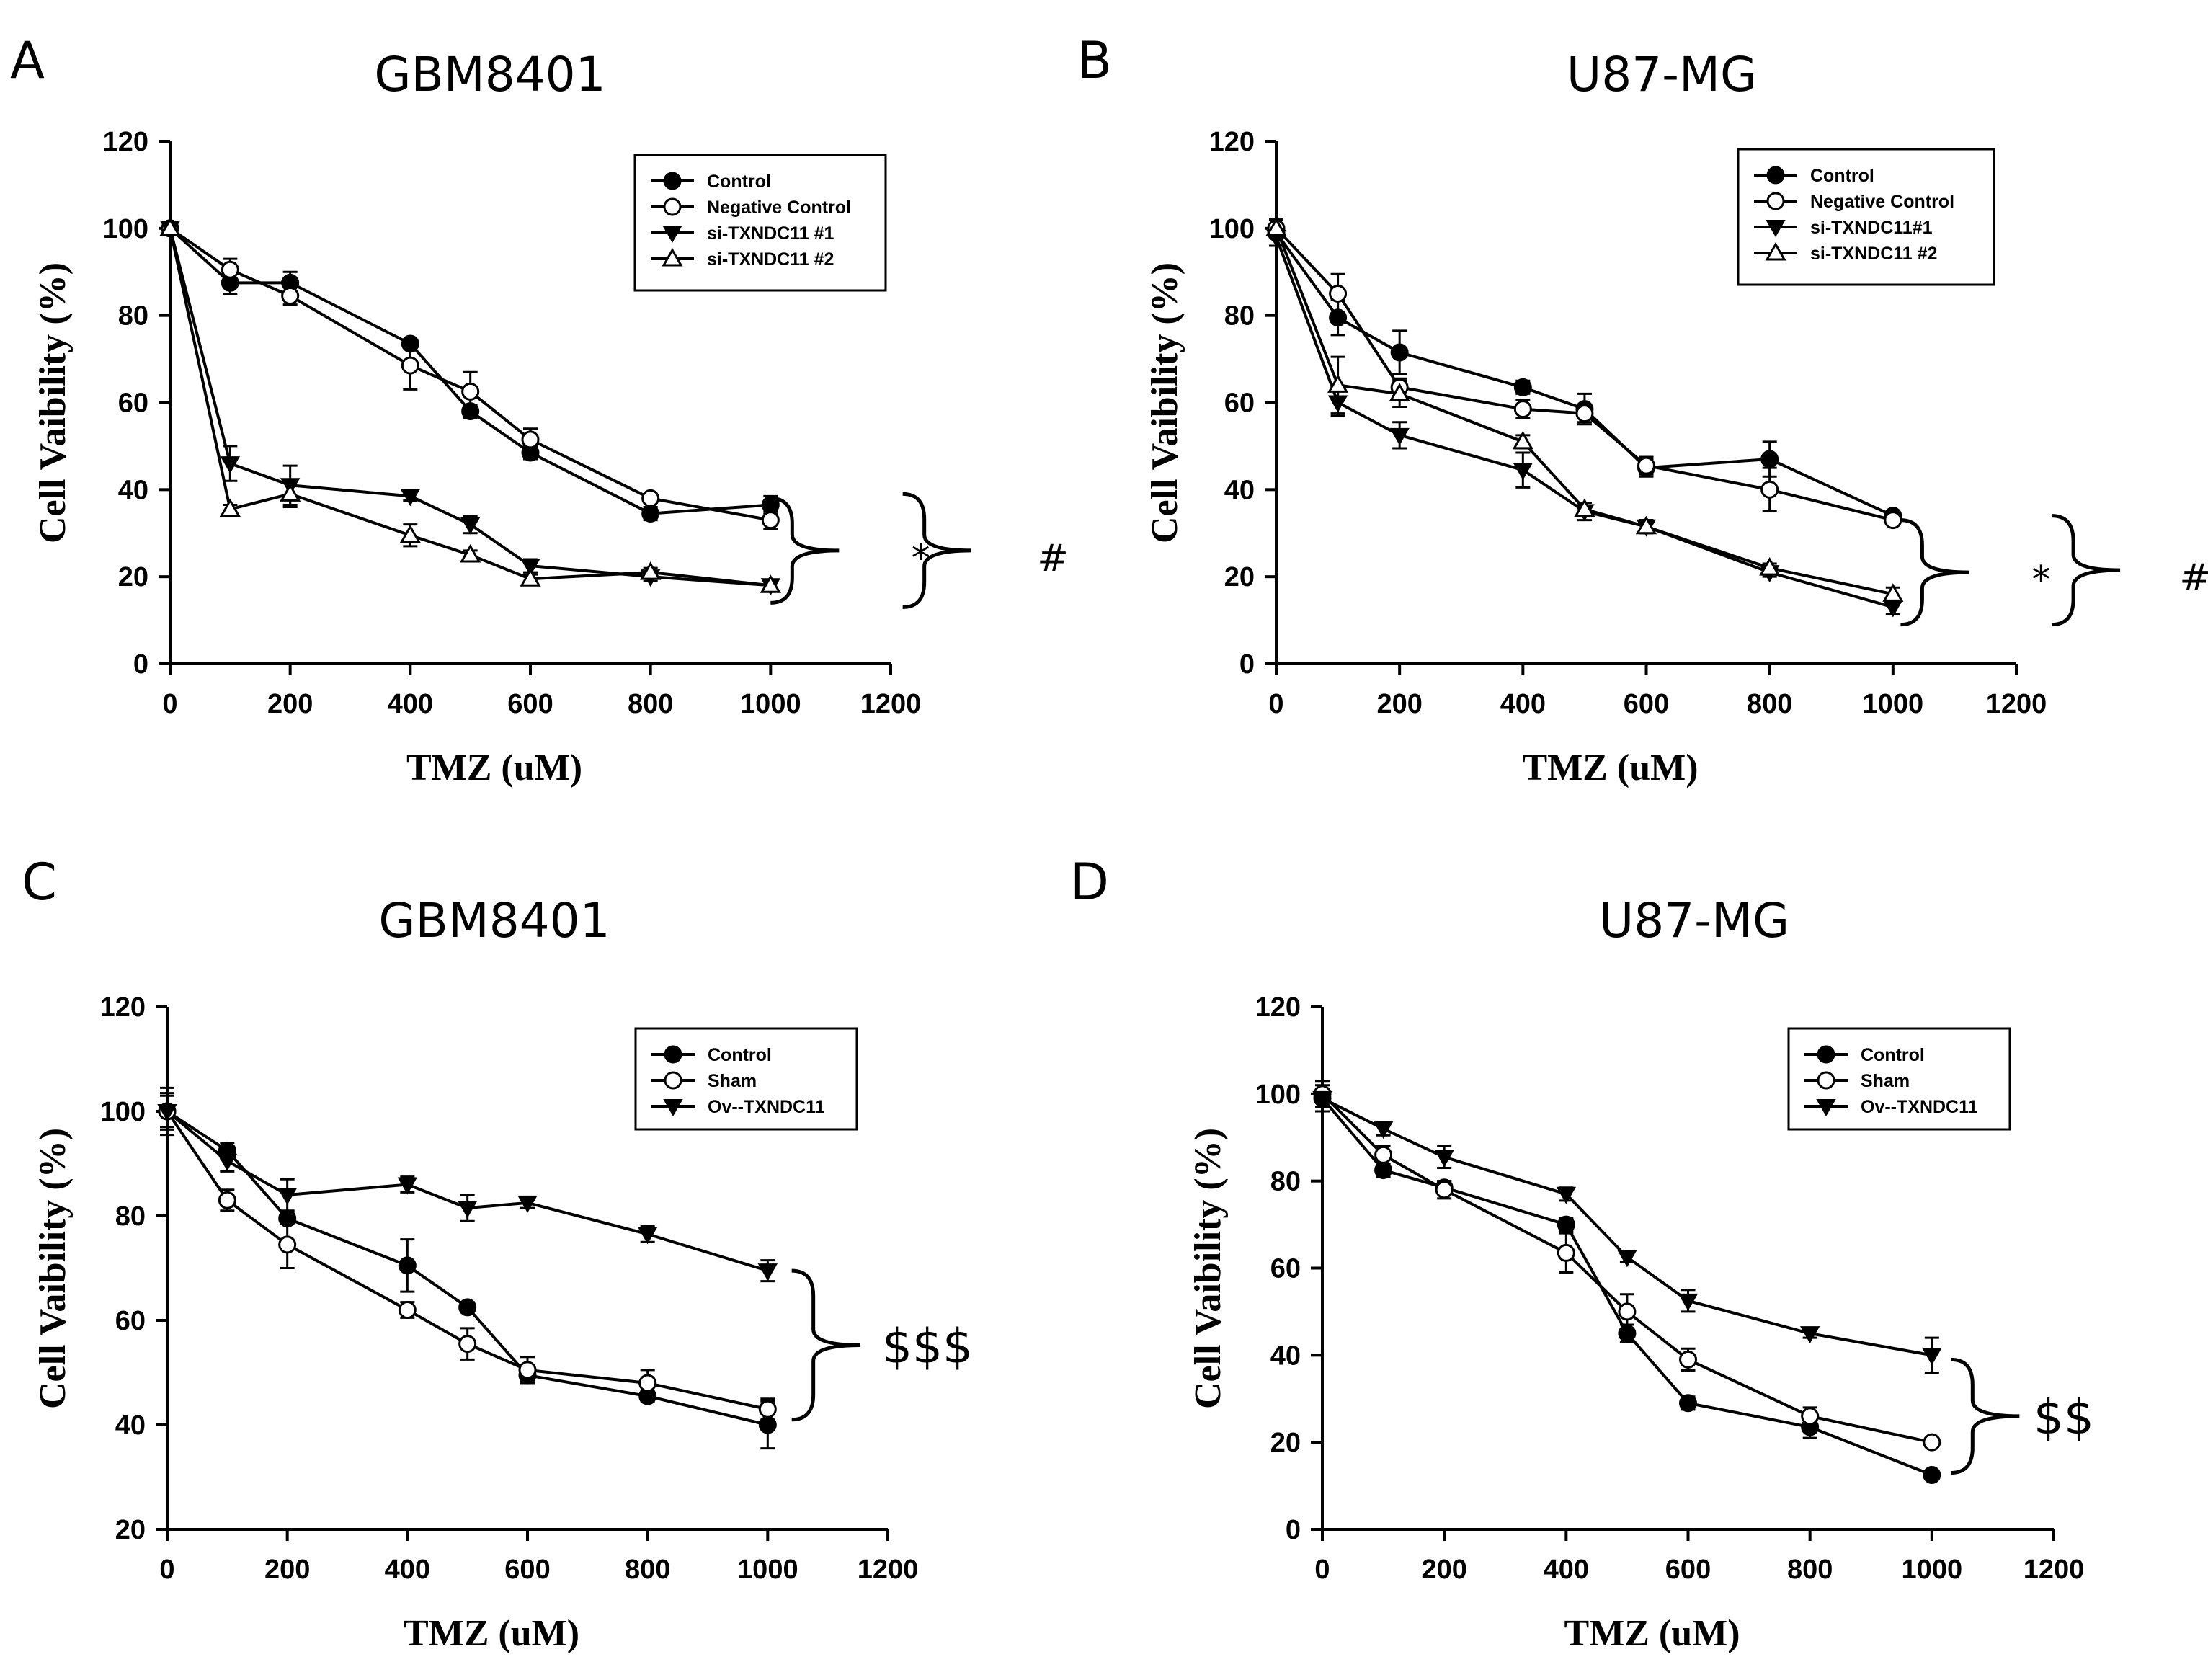 The height and width of the screenshot is (1680, 2208). I want to click on legend-label: Sham, so click(732, 1081).